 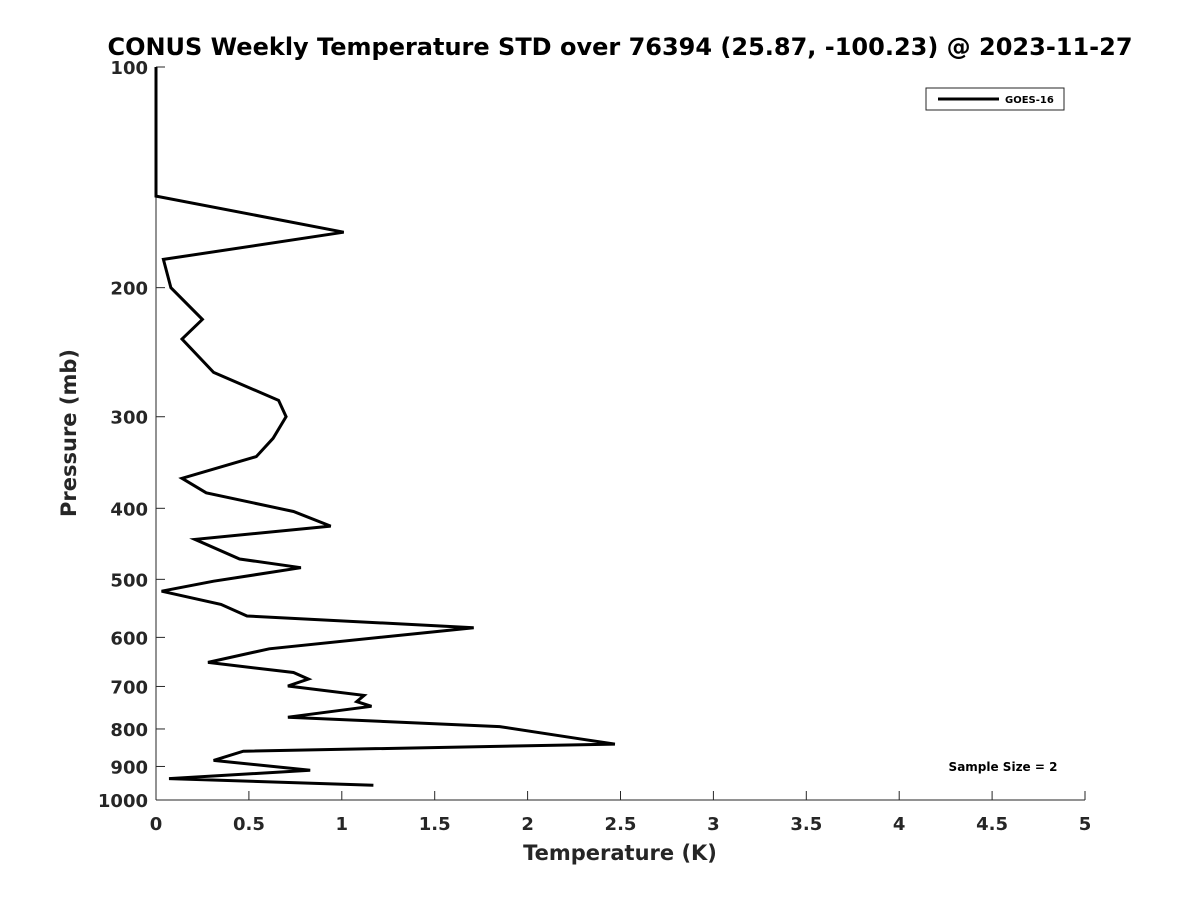 What do you see at coordinates (435, 824) in the screenshot?
I see `x-tick-label: 1.5` at bounding box center [435, 824].